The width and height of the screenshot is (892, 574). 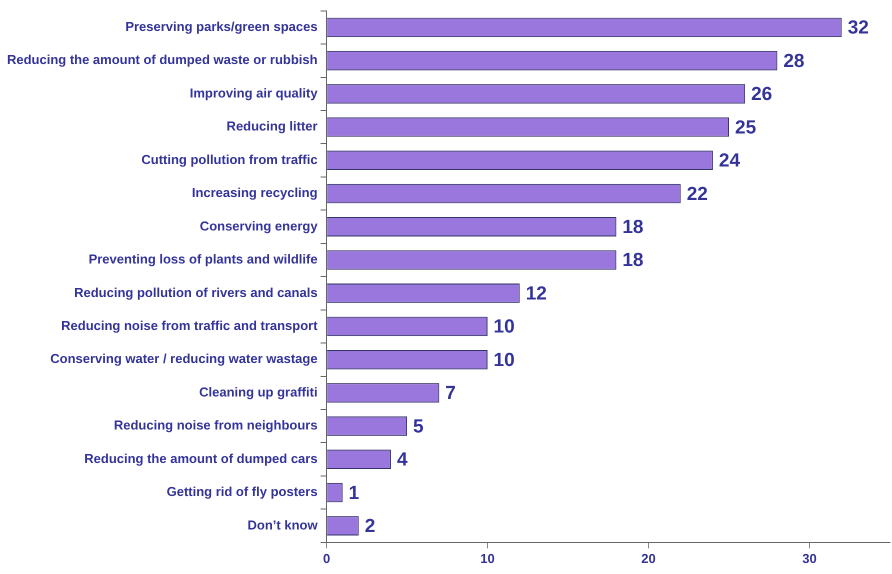 What do you see at coordinates (487, 558) in the screenshot?
I see `x-tick-label: 10` at bounding box center [487, 558].